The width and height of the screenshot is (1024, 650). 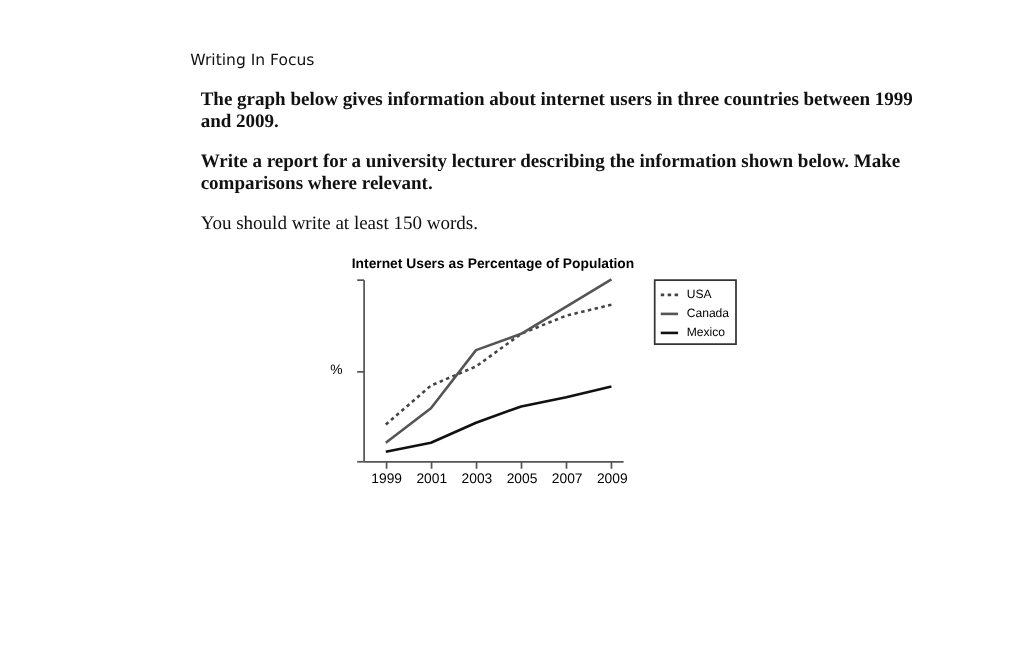 What do you see at coordinates (252, 59) in the screenshot?
I see `text: Writing In Focus` at bounding box center [252, 59].